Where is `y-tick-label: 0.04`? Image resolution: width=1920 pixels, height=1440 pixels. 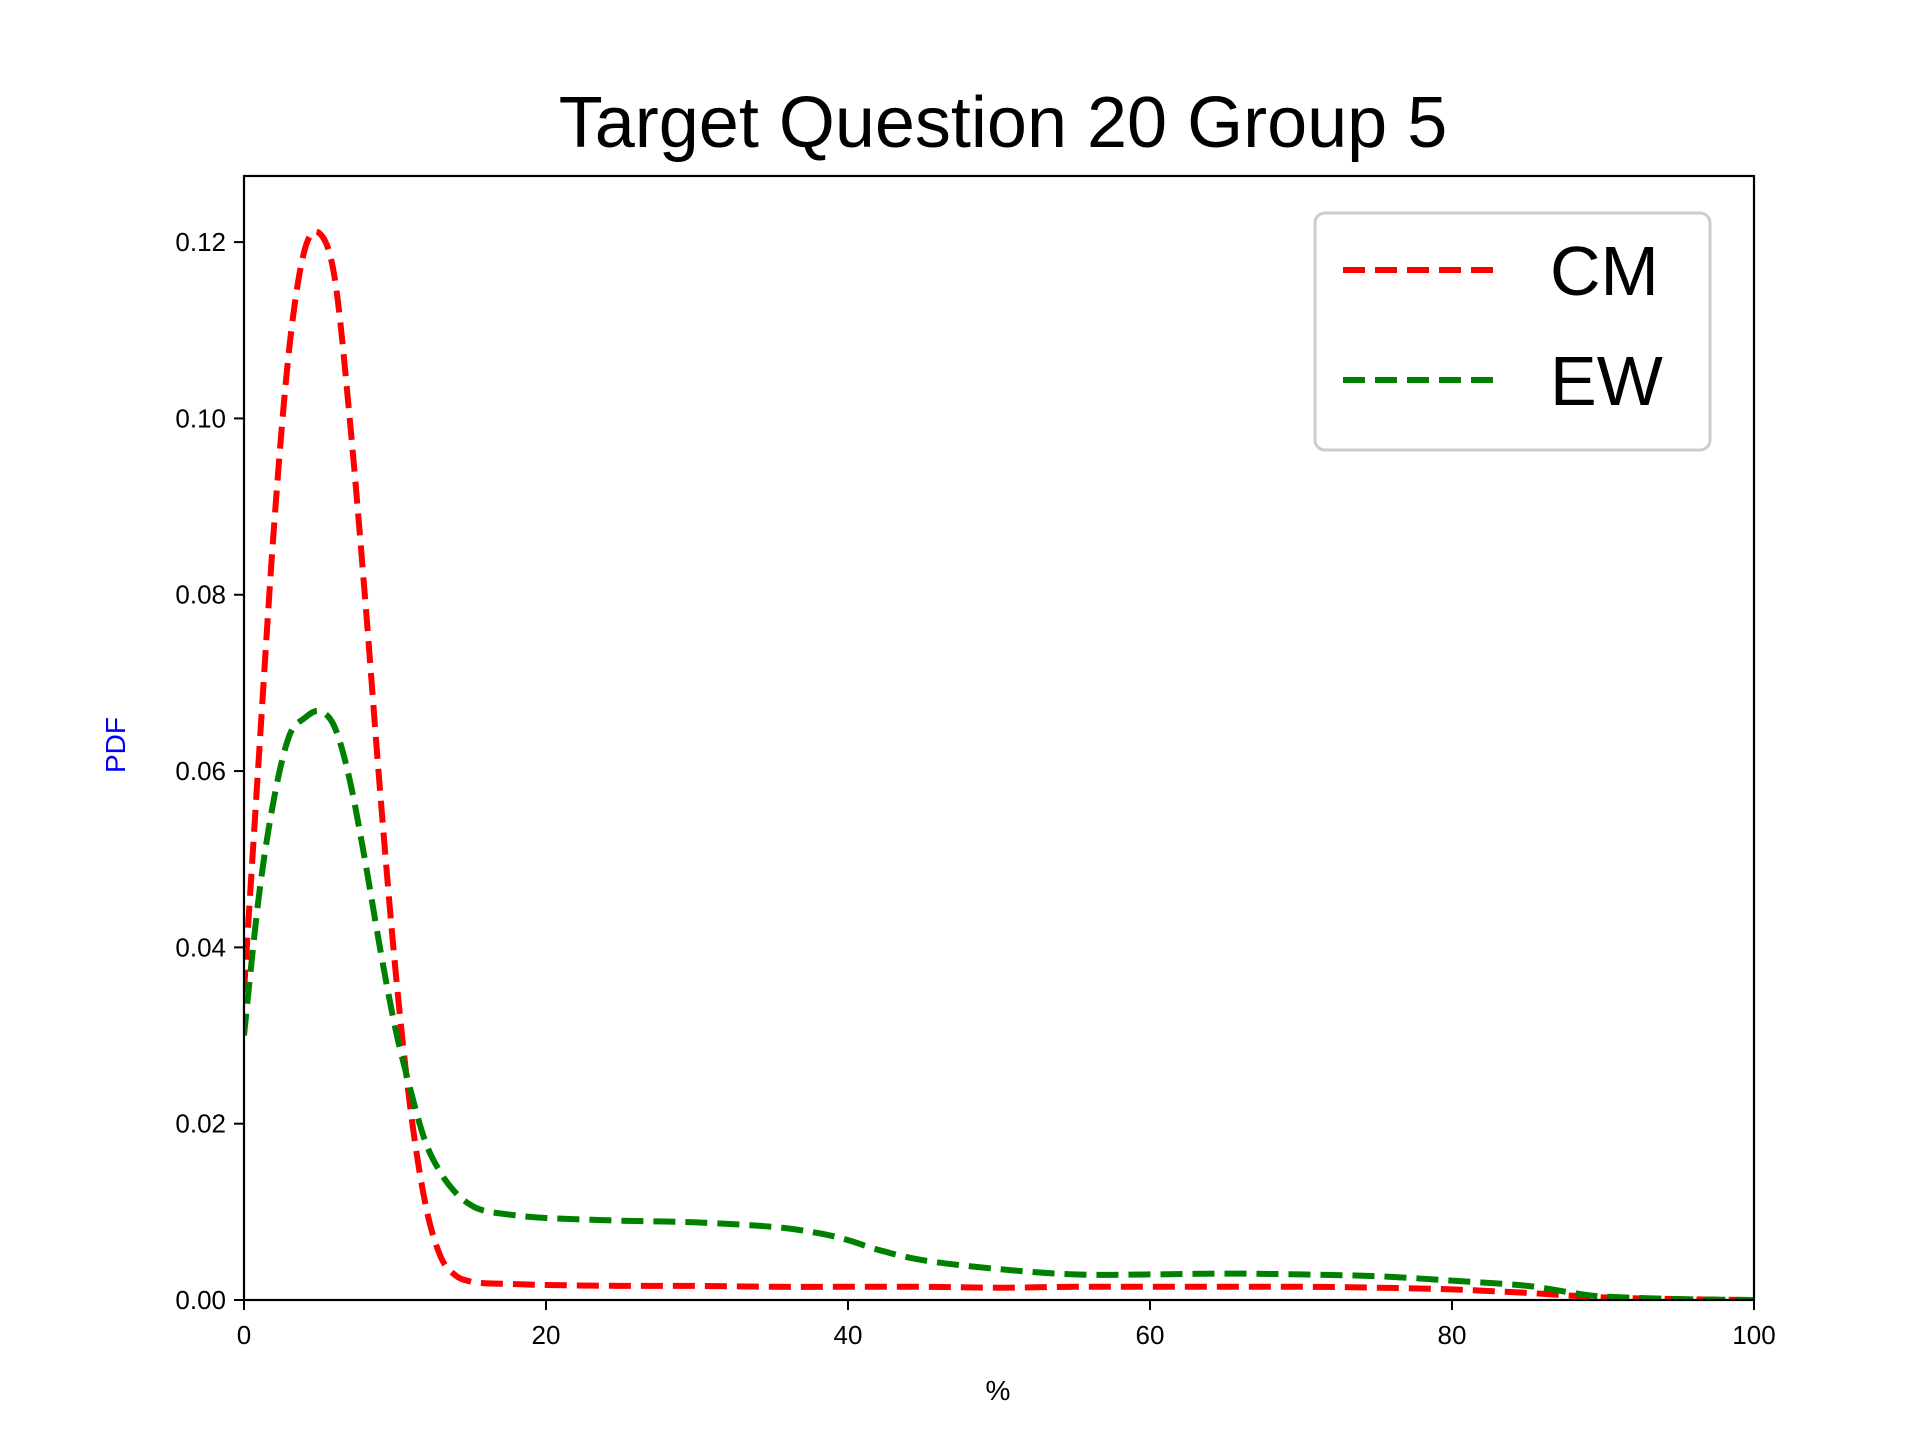
y-tick-label: 0.04 is located at coordinates (200, 947).